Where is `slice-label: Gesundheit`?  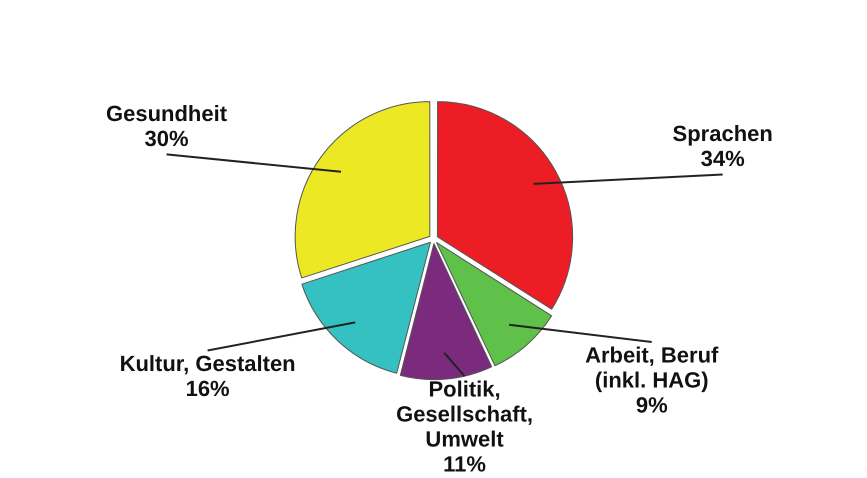
slice-label: Gesundheit is located at coordinates (167, 113).